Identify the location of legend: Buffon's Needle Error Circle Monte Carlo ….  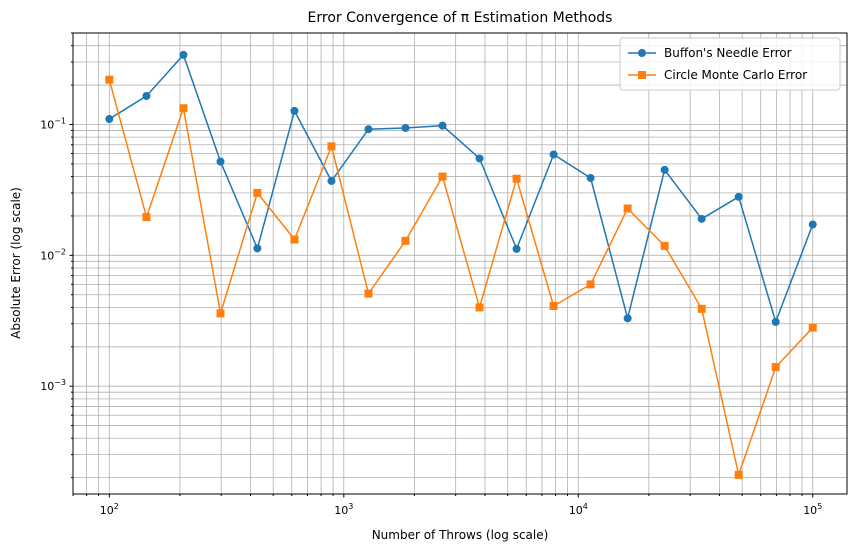
(730, 64).